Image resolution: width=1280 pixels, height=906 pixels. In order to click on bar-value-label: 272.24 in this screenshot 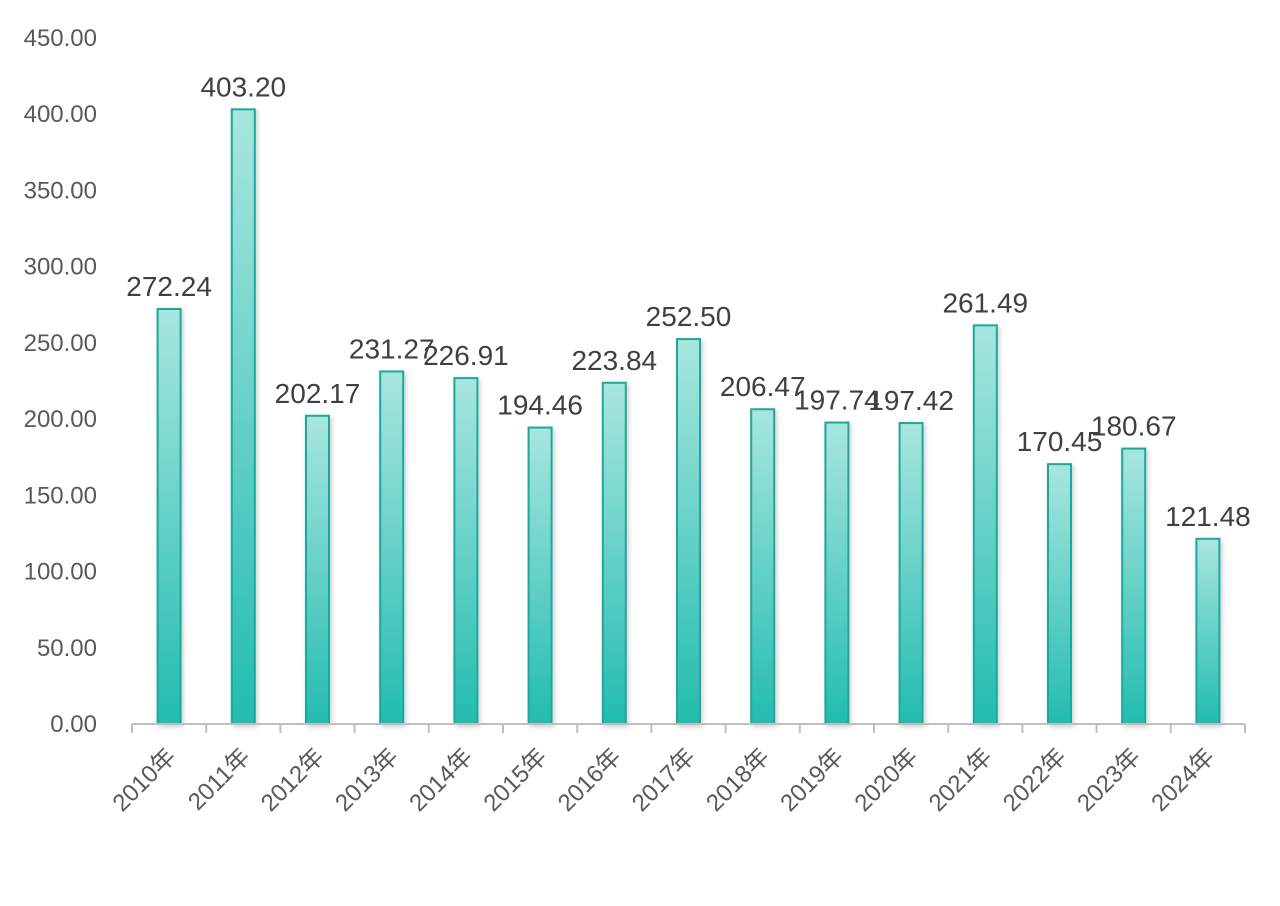, I will do `click(169, 286)`.